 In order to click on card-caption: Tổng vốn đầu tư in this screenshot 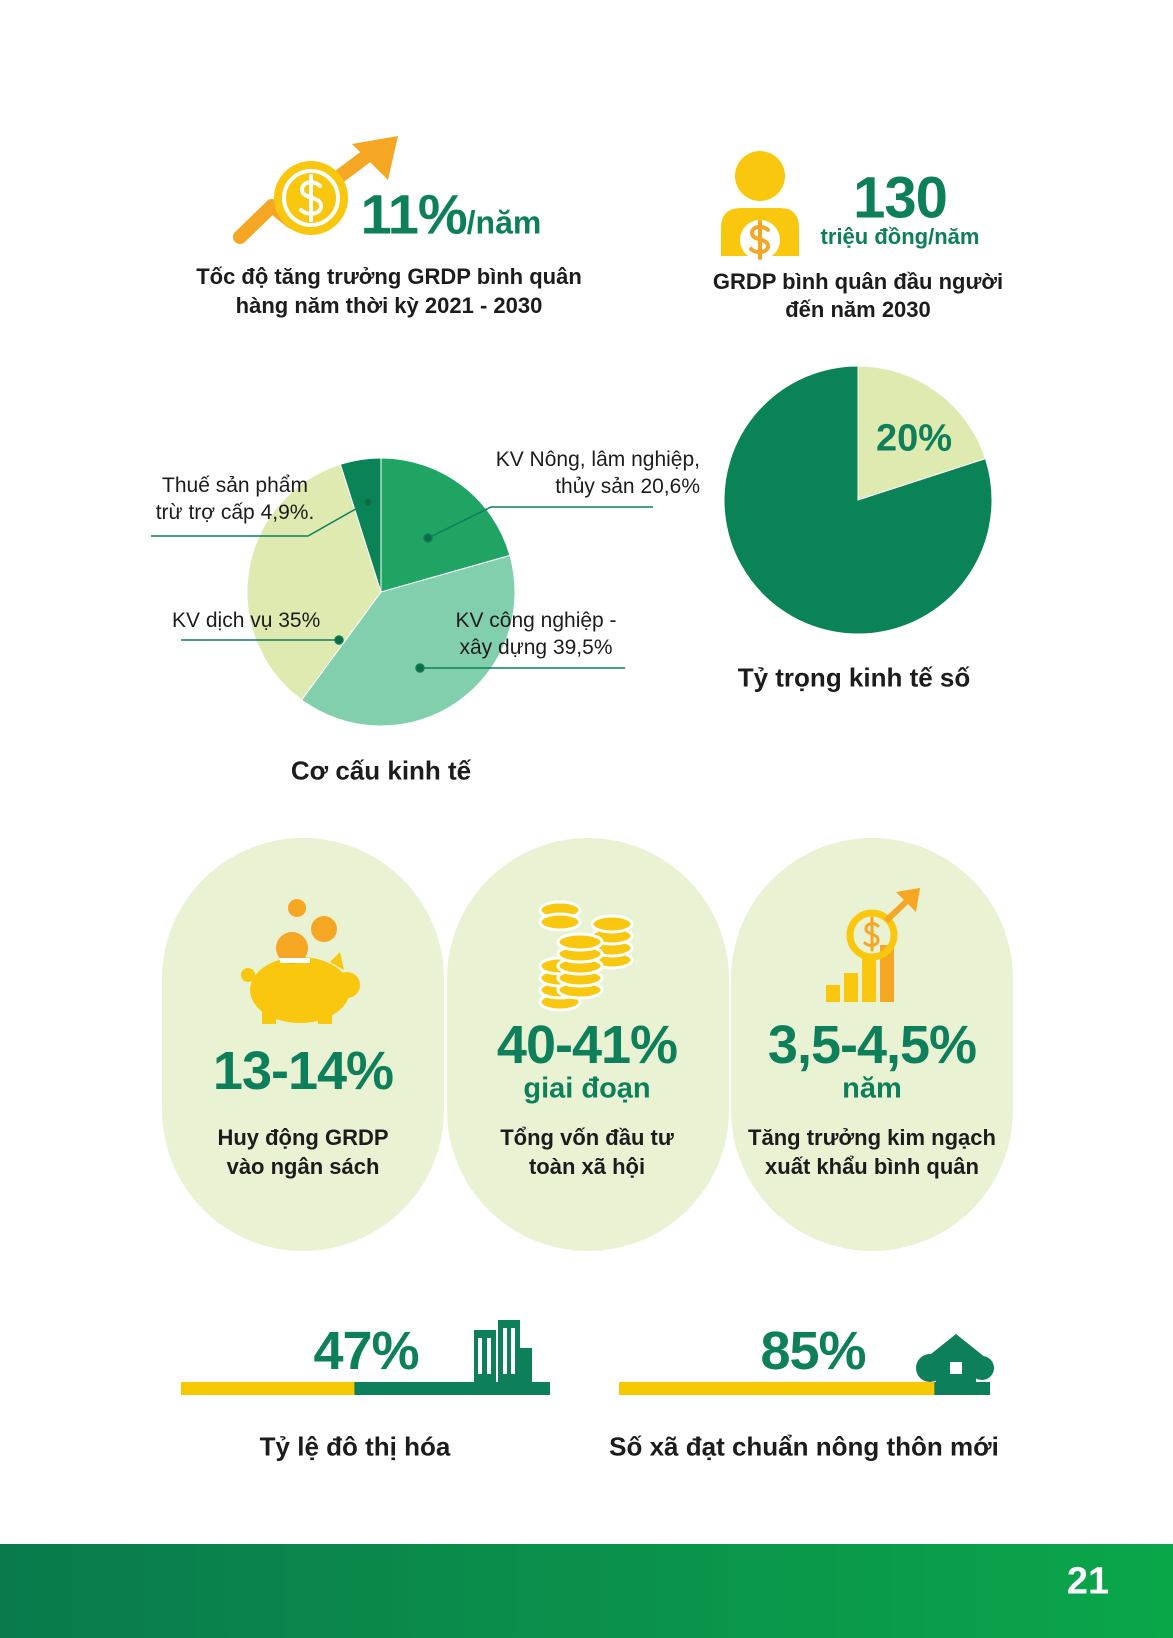, I will do `click(587, 1137)`.